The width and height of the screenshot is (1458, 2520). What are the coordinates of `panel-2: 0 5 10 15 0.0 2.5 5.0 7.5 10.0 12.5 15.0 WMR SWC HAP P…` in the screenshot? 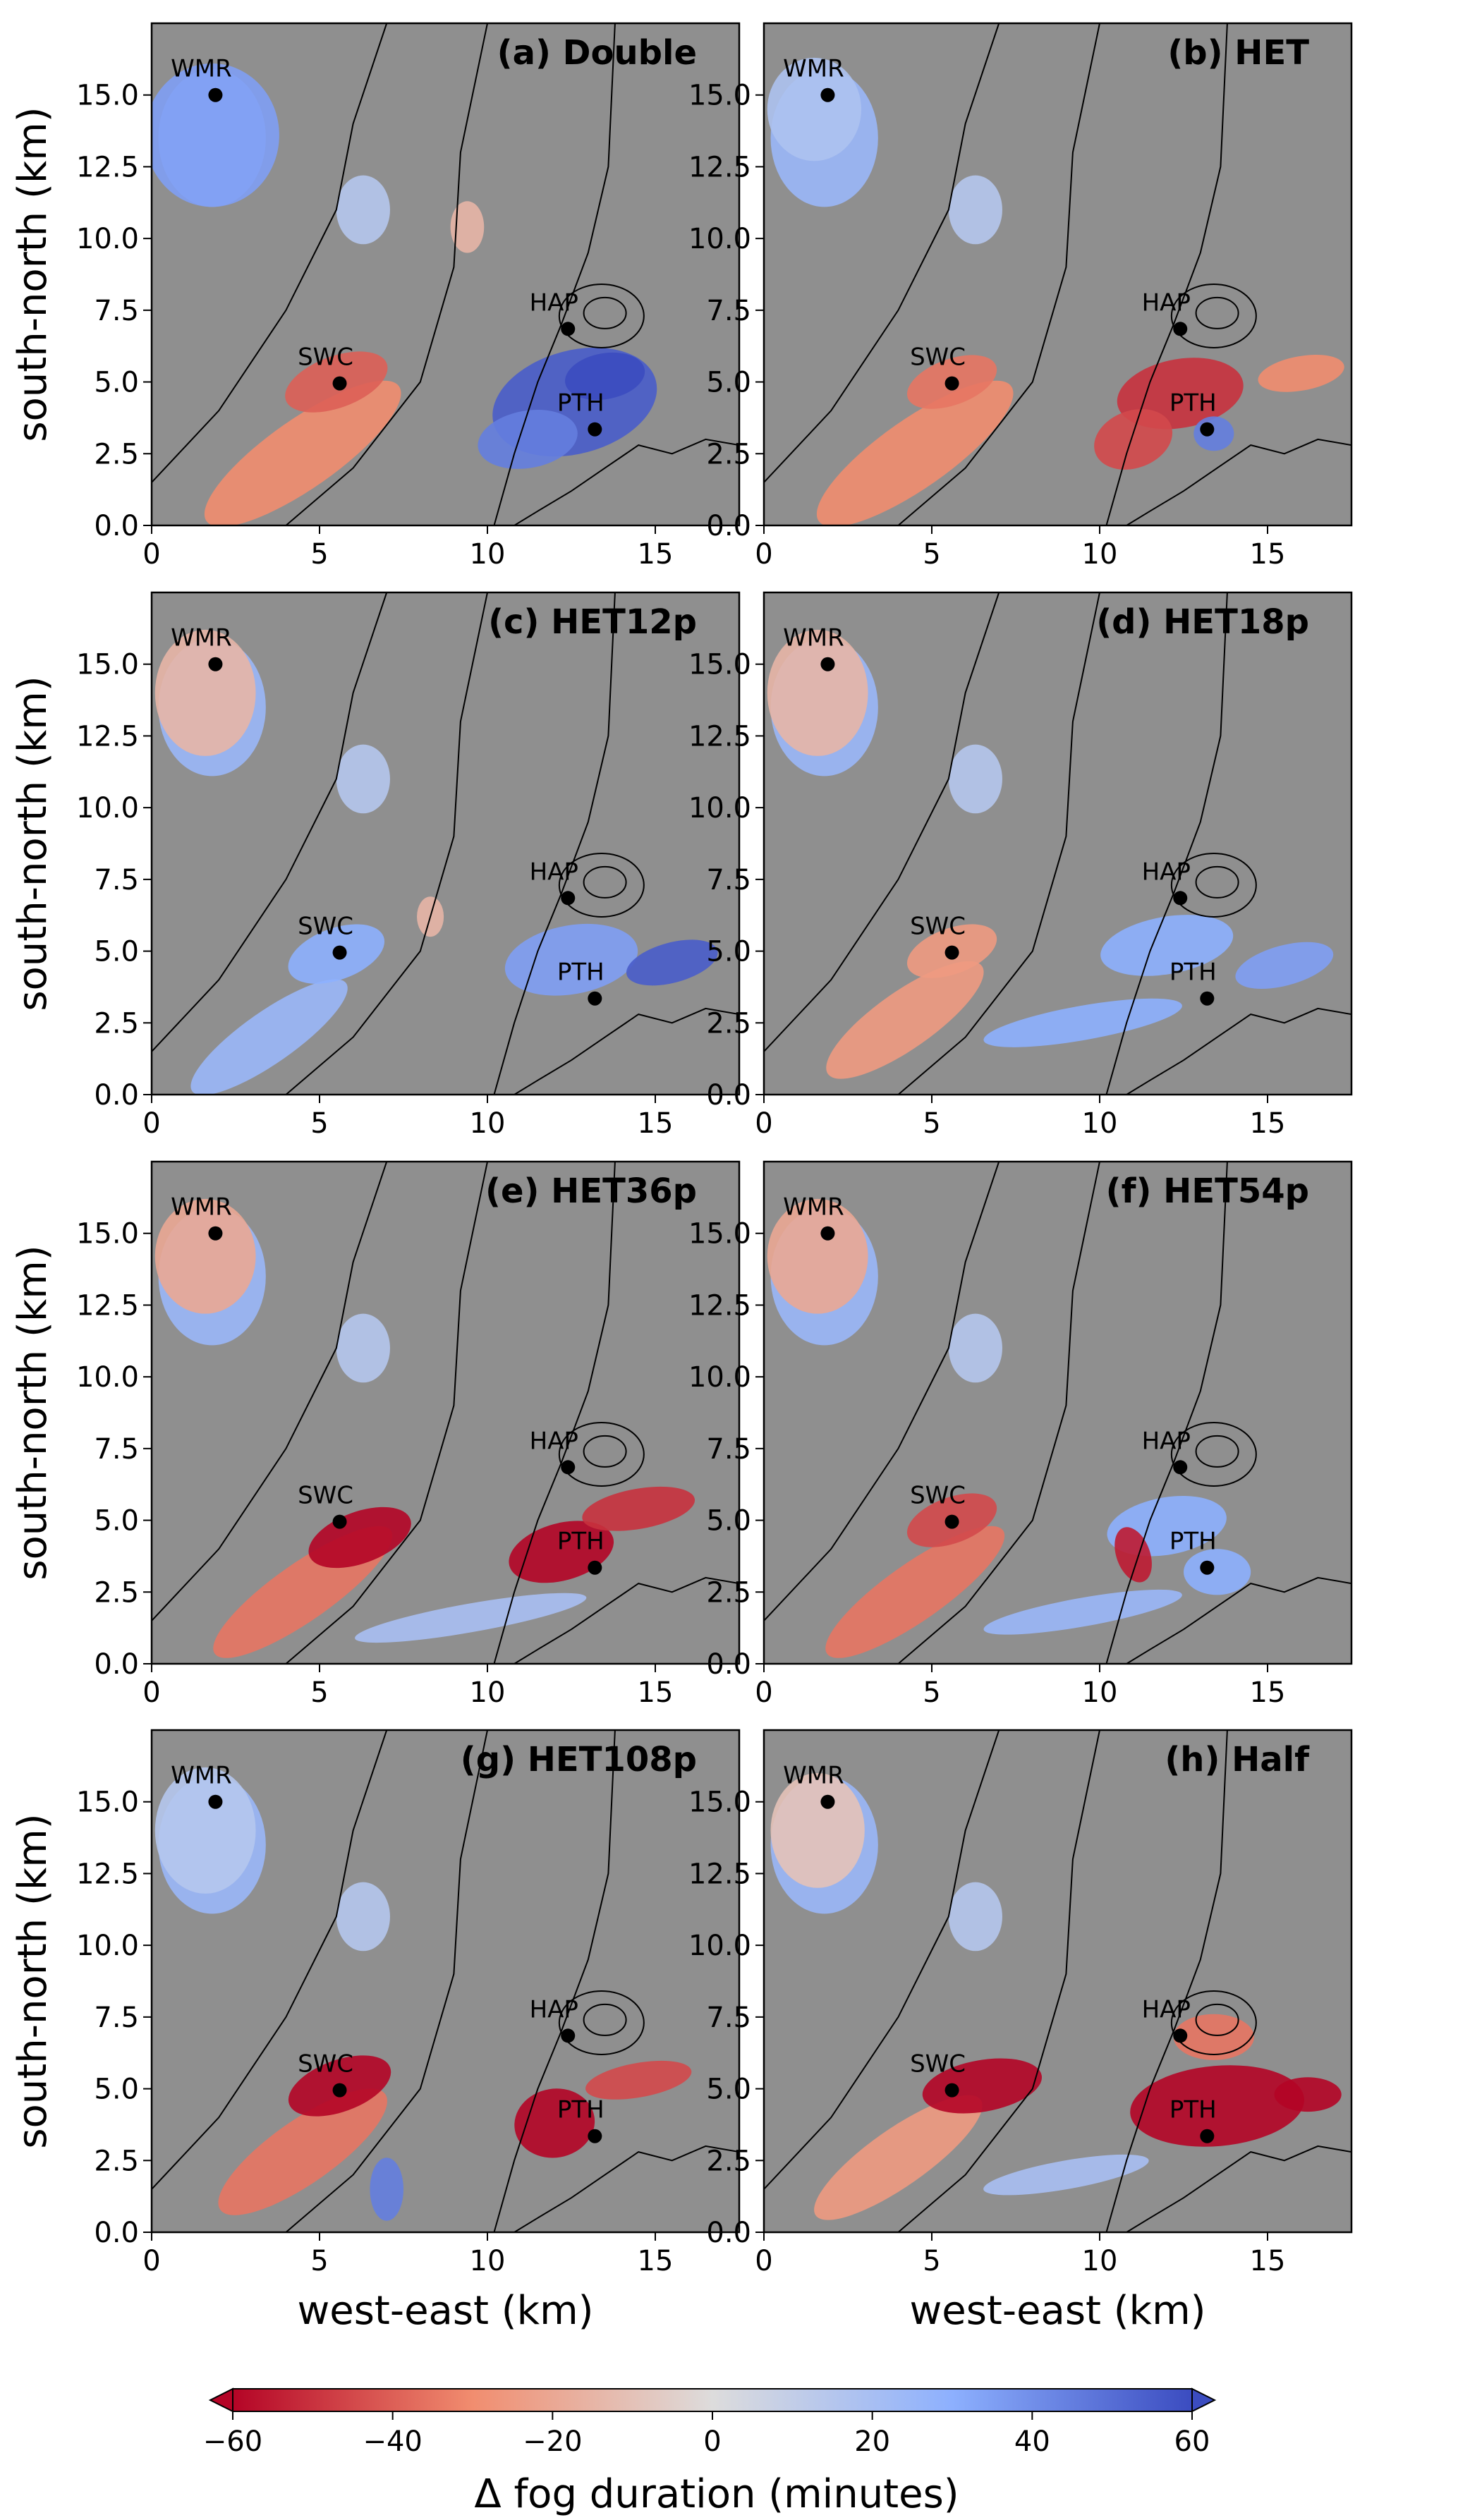 It's located at (375, 865).